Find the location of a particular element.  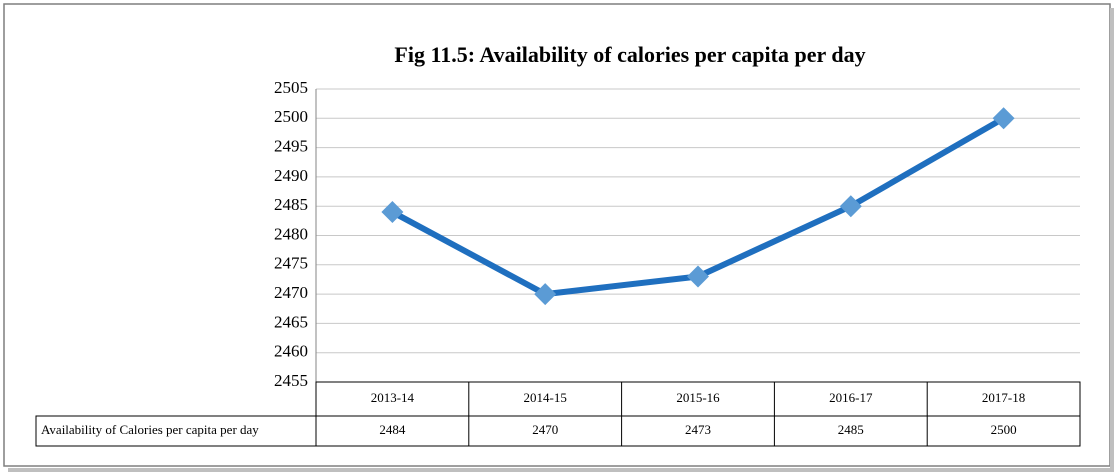

y-tick-label: 2480 is located at coordinates (291, 233).